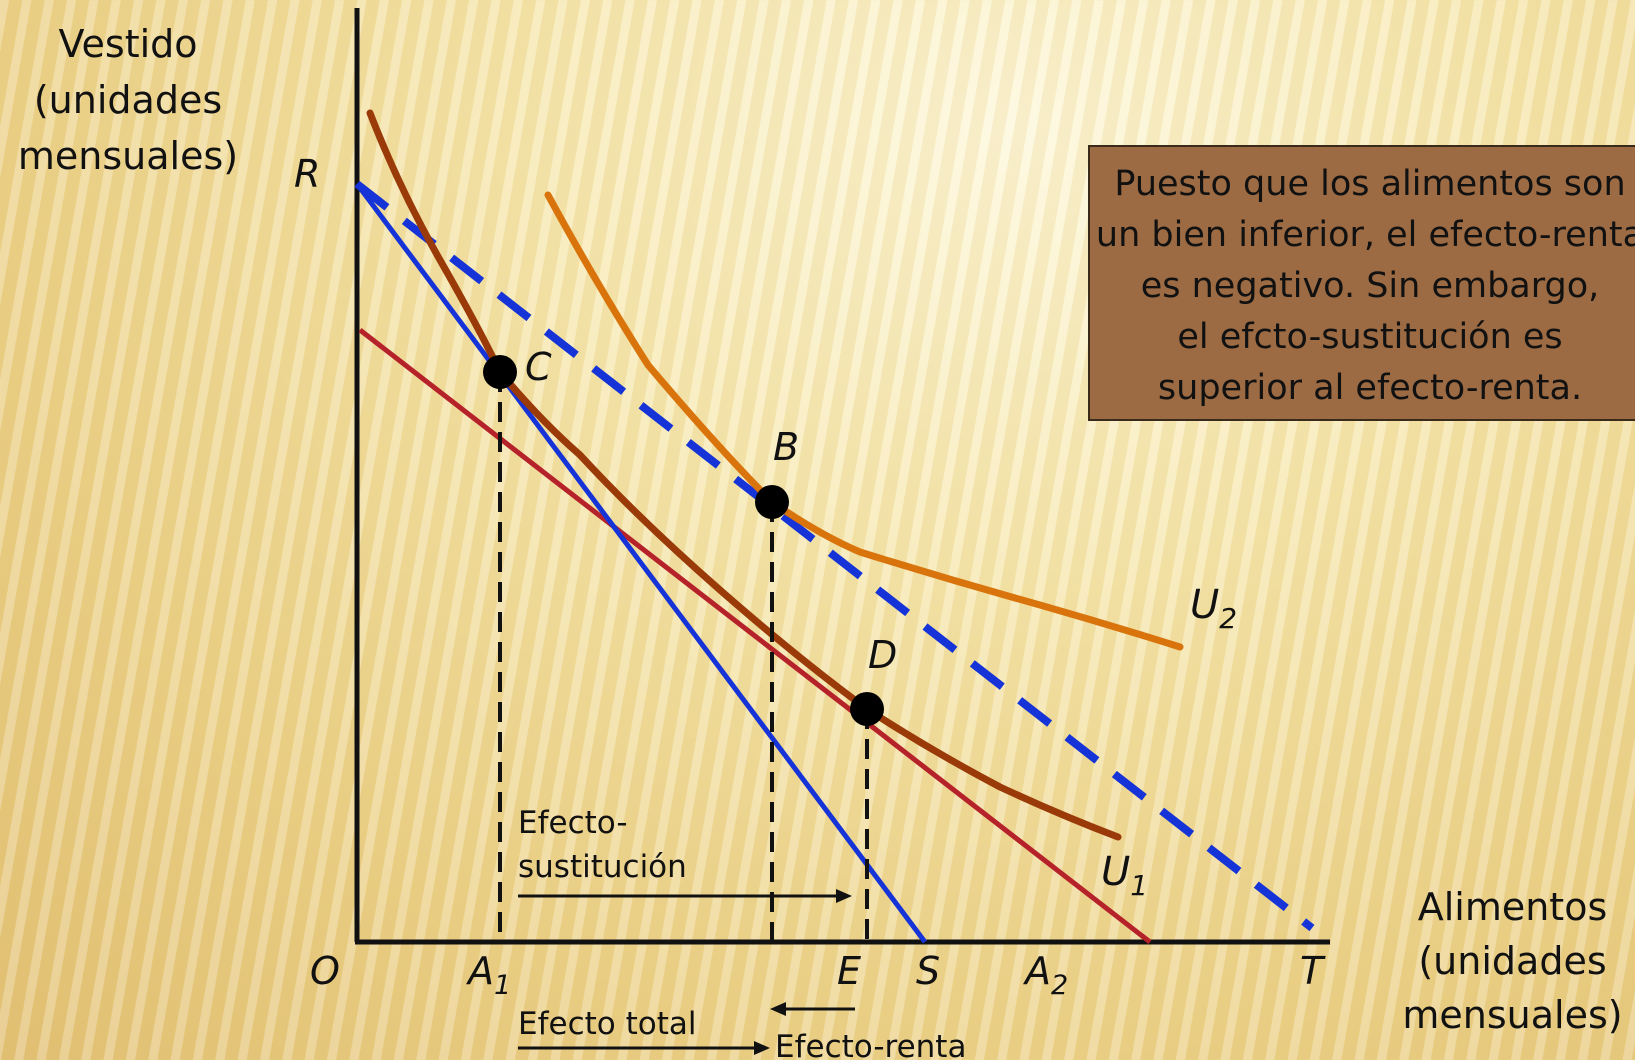  Describe the element at coordinates (1313, 971) in the screenshot. I see `label-t: T` at that location.